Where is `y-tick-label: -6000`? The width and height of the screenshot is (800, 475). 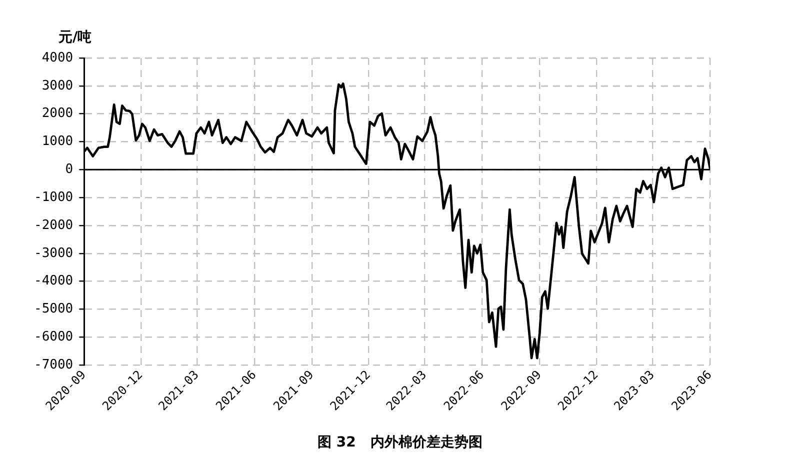 y-tick-label: -6000 is located at coordinates (54, 337).